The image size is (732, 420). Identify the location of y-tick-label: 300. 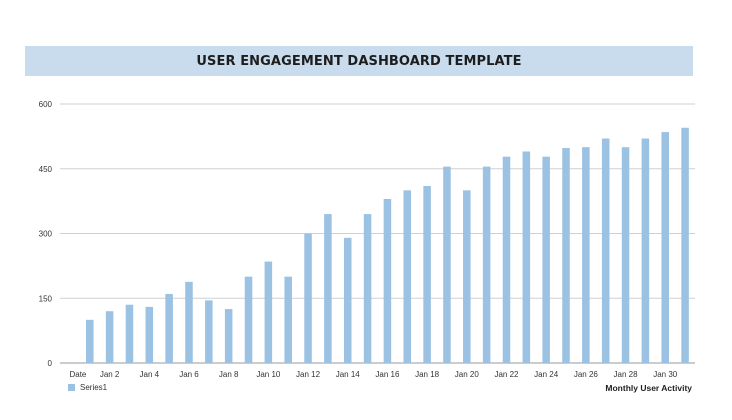
(46, 234).